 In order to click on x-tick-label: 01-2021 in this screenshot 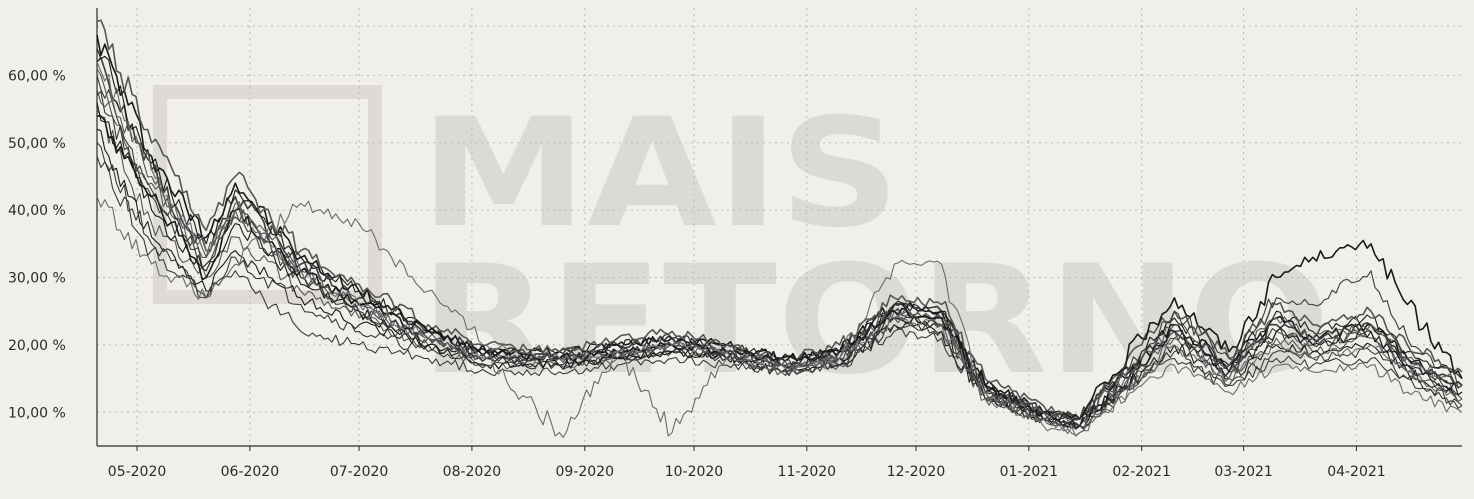, I will do `click(1029, 472)`.